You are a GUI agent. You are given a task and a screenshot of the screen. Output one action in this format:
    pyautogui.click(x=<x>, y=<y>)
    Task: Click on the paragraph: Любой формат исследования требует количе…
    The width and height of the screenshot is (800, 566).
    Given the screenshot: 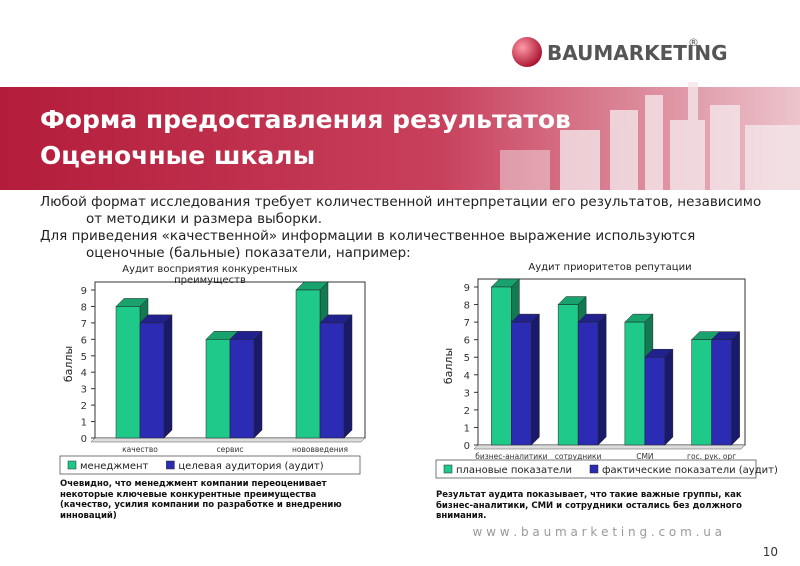 What is the action you would take?
    pyautogui.click(x=401, y=210)
    